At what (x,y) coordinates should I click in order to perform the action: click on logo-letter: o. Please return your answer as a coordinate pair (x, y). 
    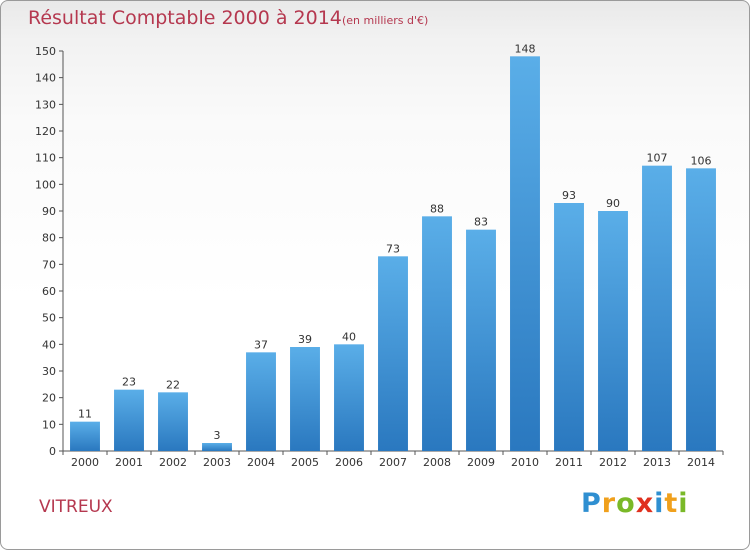
    Looking at the image, I should click on (626, 503).